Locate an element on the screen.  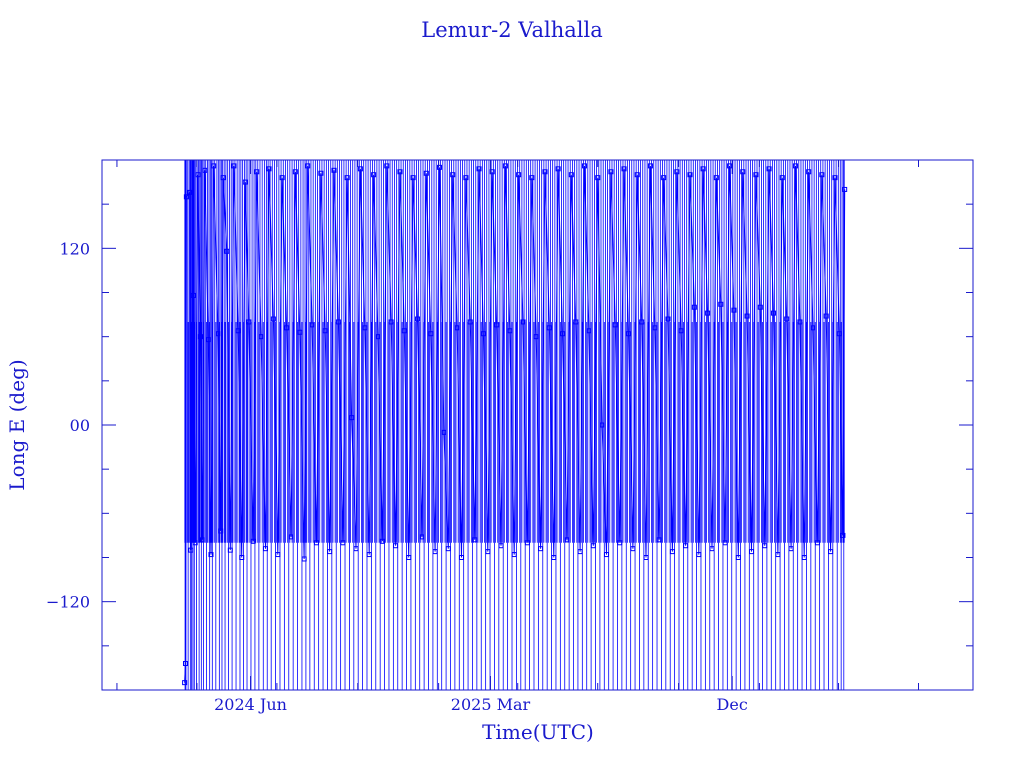
y-tick-label: −120 is located at coordinates (68, 602).